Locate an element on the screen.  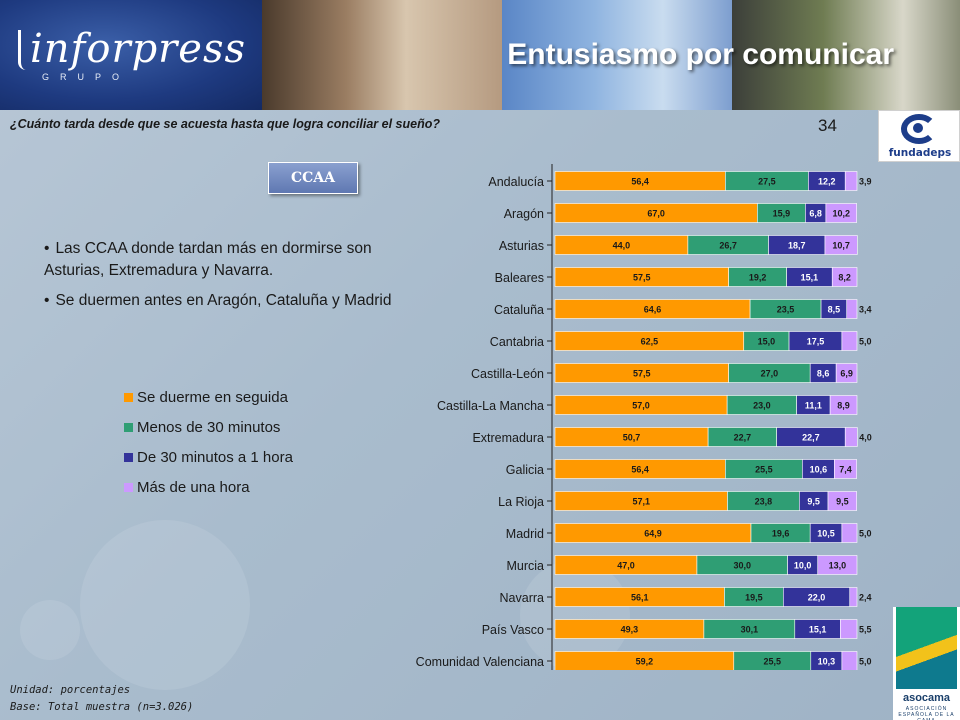
category-label: Castilla-La Mancha is located at coordinates (490, 406).